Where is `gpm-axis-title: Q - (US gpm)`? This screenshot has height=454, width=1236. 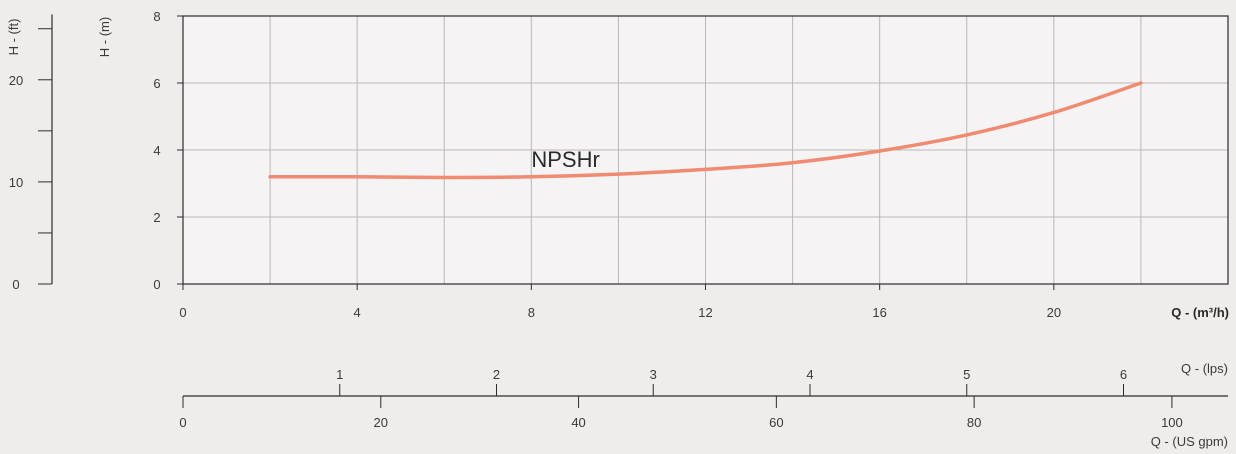
gpm-axis-title: Q - (US gpm) is located at coordinates (1189, 441).